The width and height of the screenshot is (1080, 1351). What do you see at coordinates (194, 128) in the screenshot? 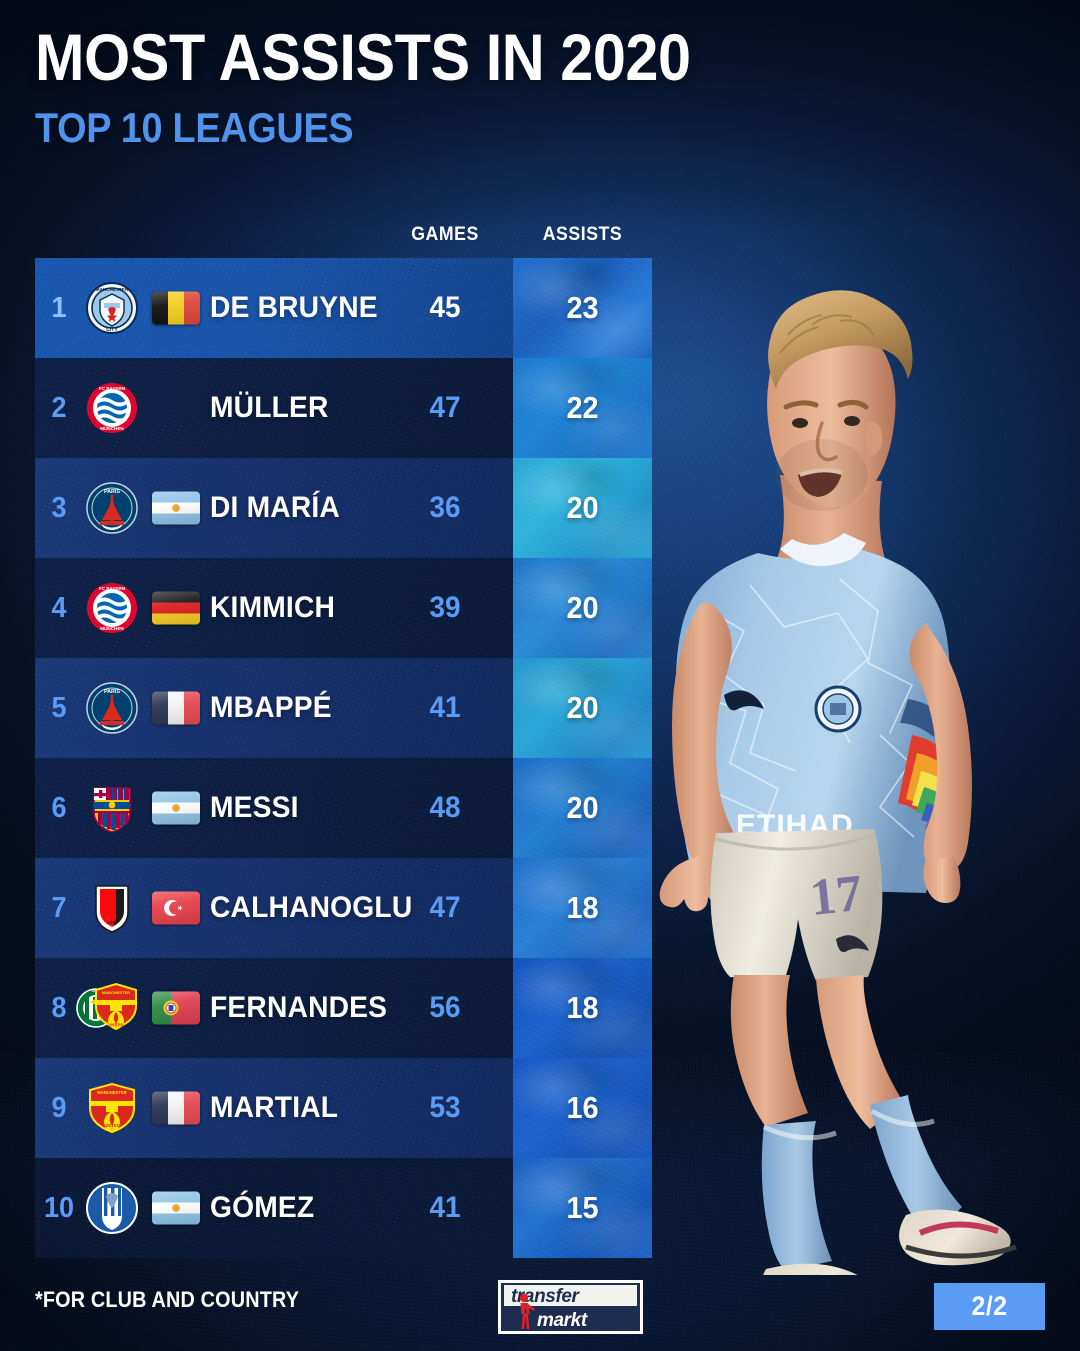
I see `page-subtitle: TOP 10 LEAGUES` at bounding box center [194, 128].